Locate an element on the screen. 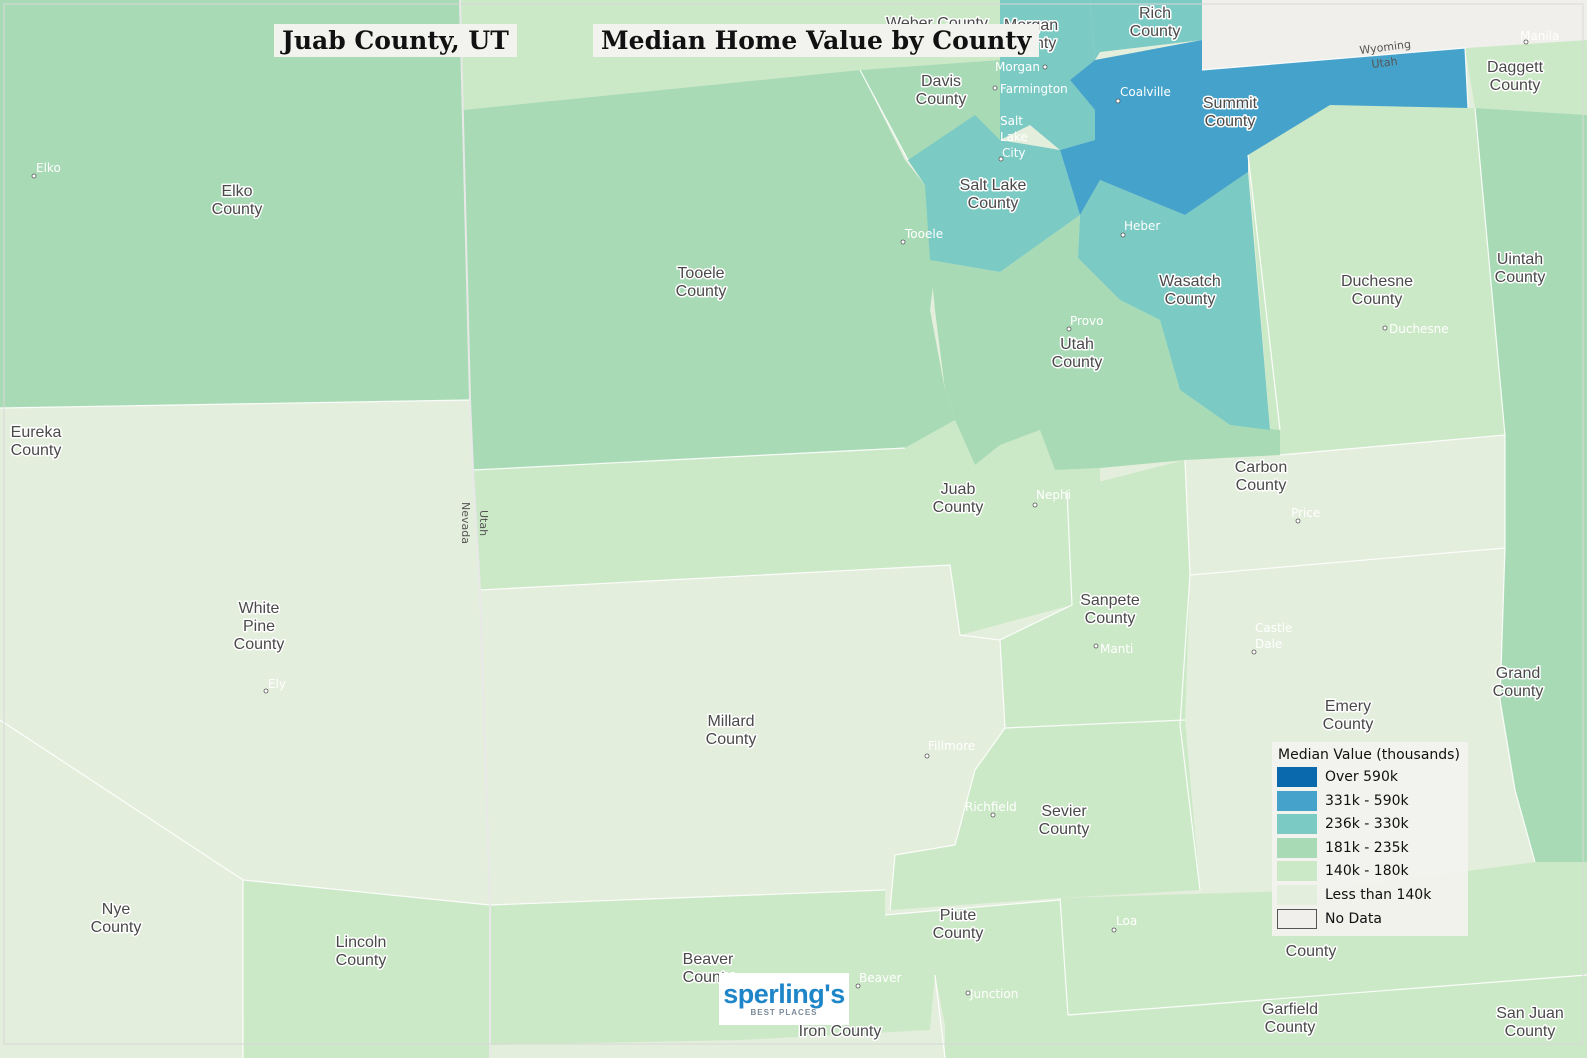 This screenshot has width=1587, height=1058. sperlings-logo: sperling's BEST PLACES is located at coordinates (784, 999).